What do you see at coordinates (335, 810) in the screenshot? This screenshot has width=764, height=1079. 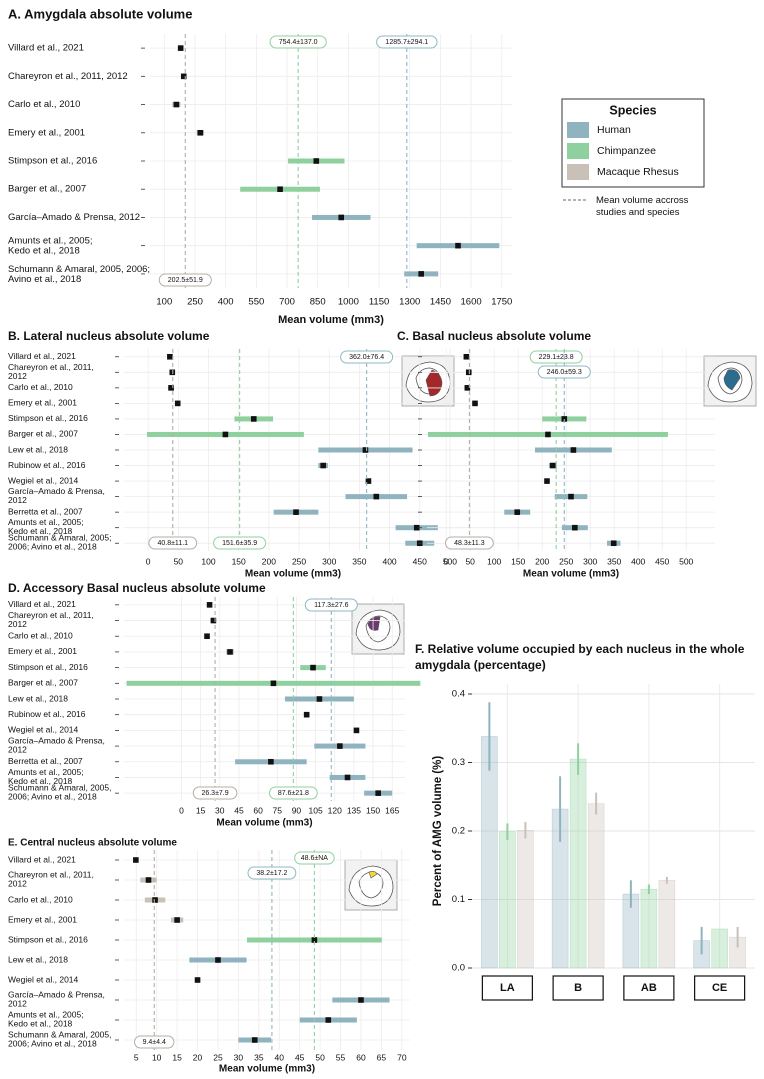 I see `x-tick-label: 120` at bounding box center [335, 810].